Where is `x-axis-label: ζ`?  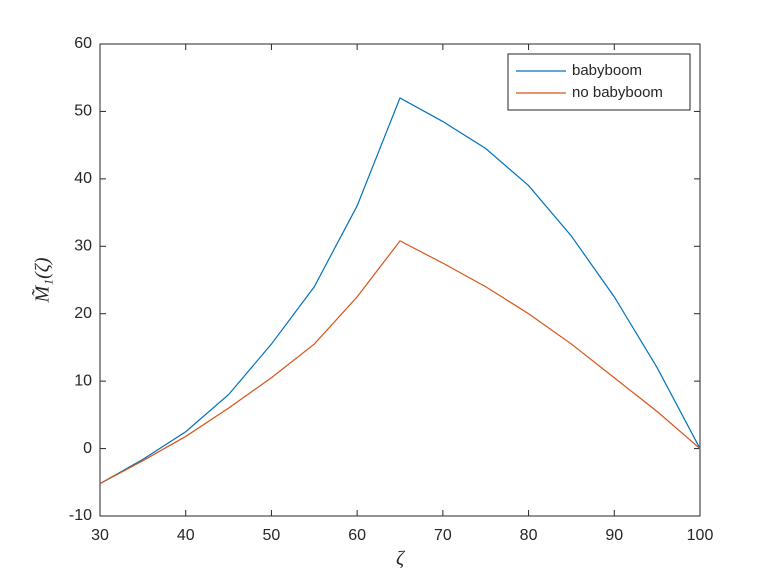 x-axis-label: ζ is located at coordinates (401, 559).